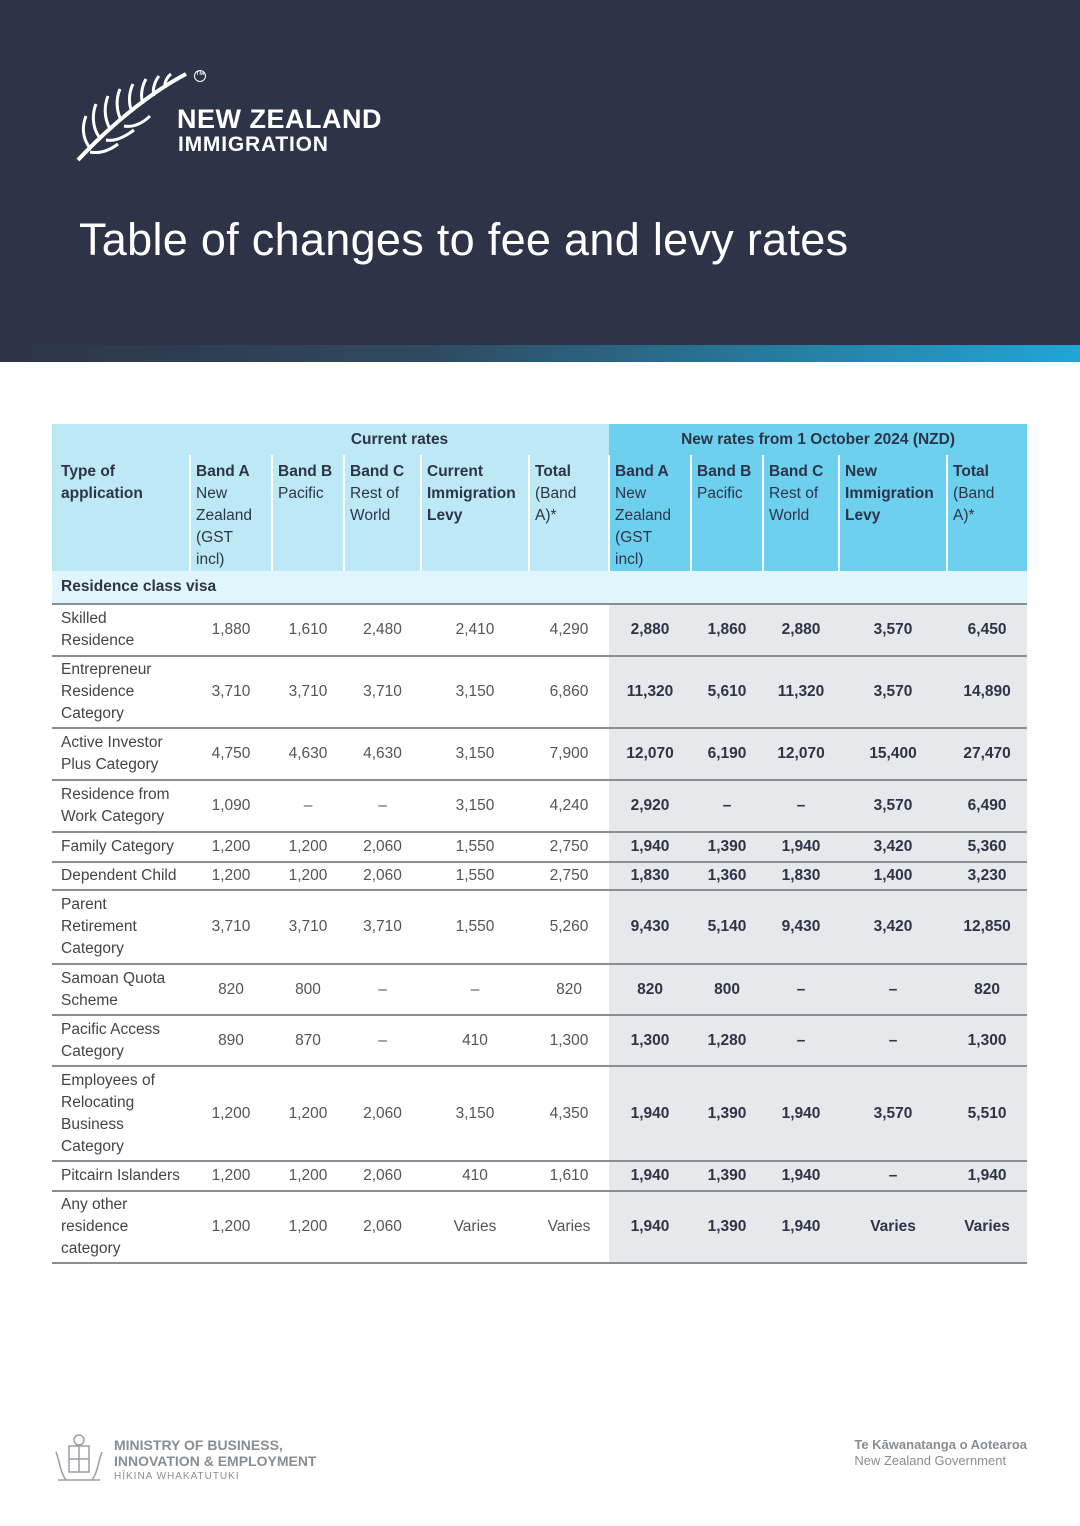  Describe the element at coordinates (382, 875) in the screenshot. I see `current-rate: 2,060` at that location.